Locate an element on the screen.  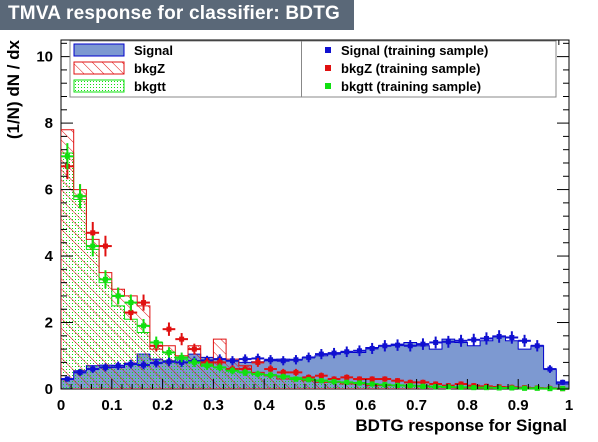
legend-marker-bkgz-train is located at coordinates (328, 68).